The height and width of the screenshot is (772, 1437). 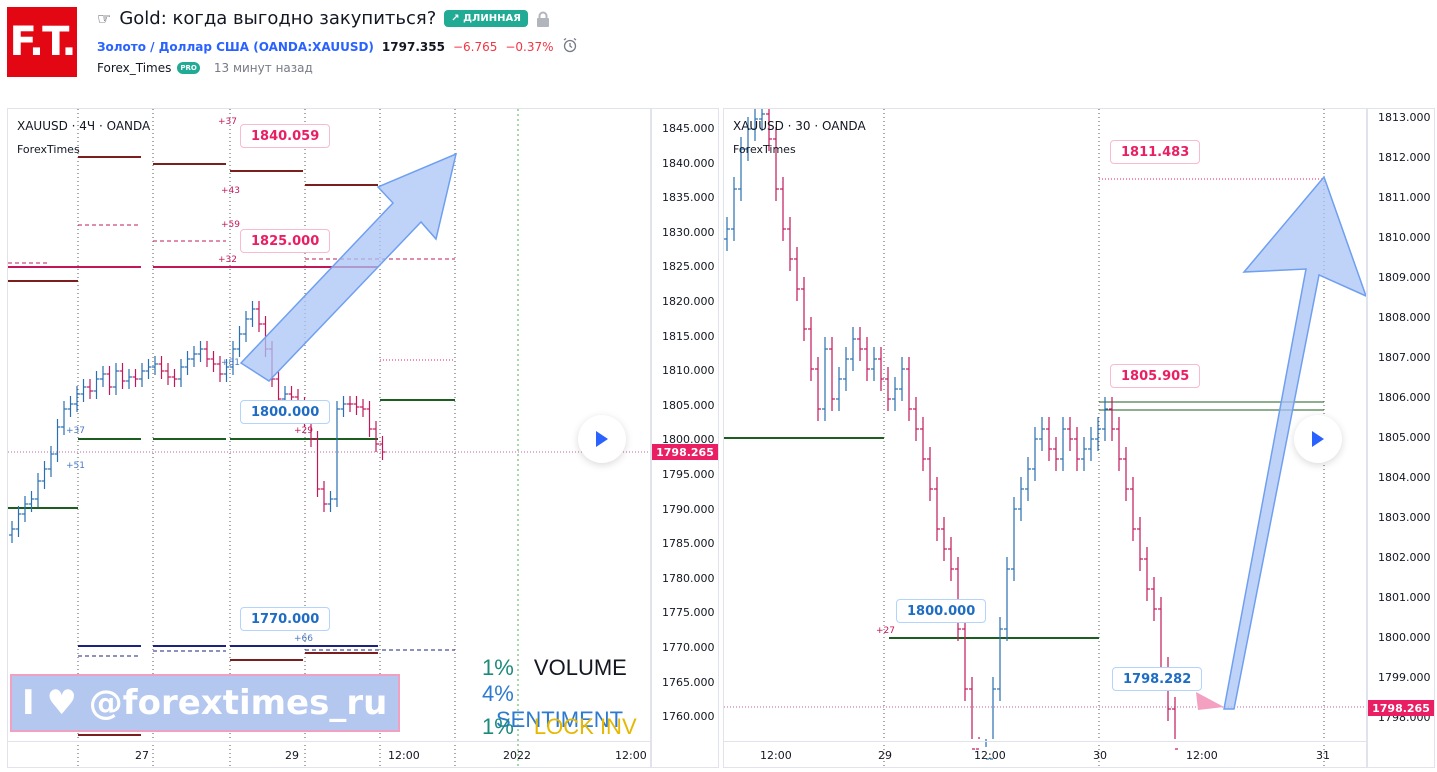 What do you see at coordinates (1404, 277) in the screenshot?
I see `y-tick-label: 1809.000` at bounding box center [1404, 277].